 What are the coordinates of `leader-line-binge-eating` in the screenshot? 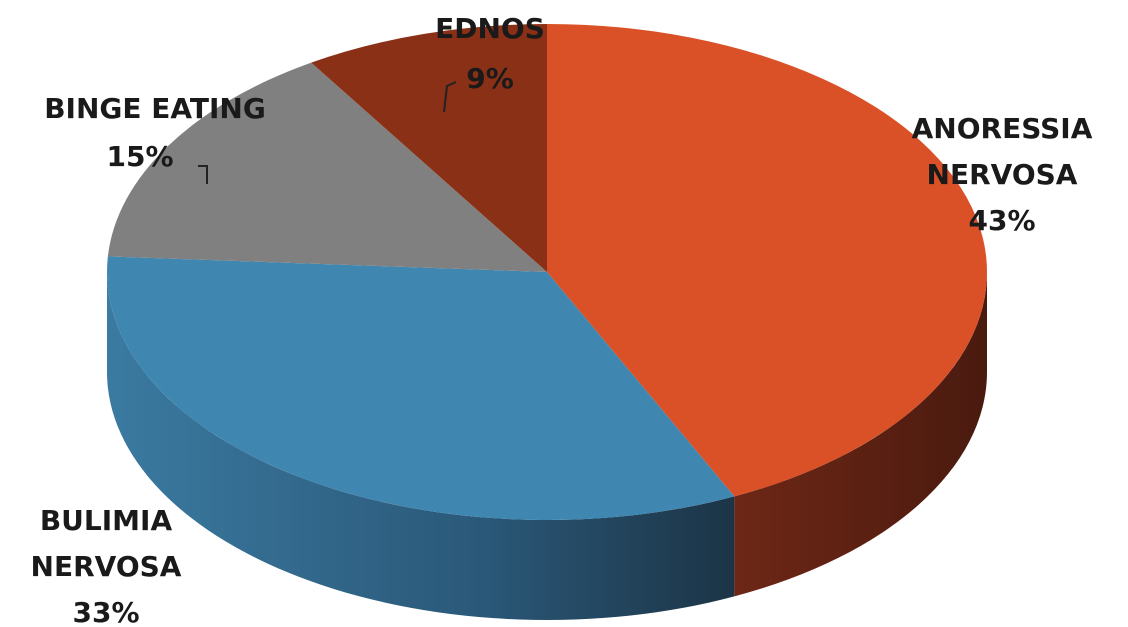 It's located at (203, 174).